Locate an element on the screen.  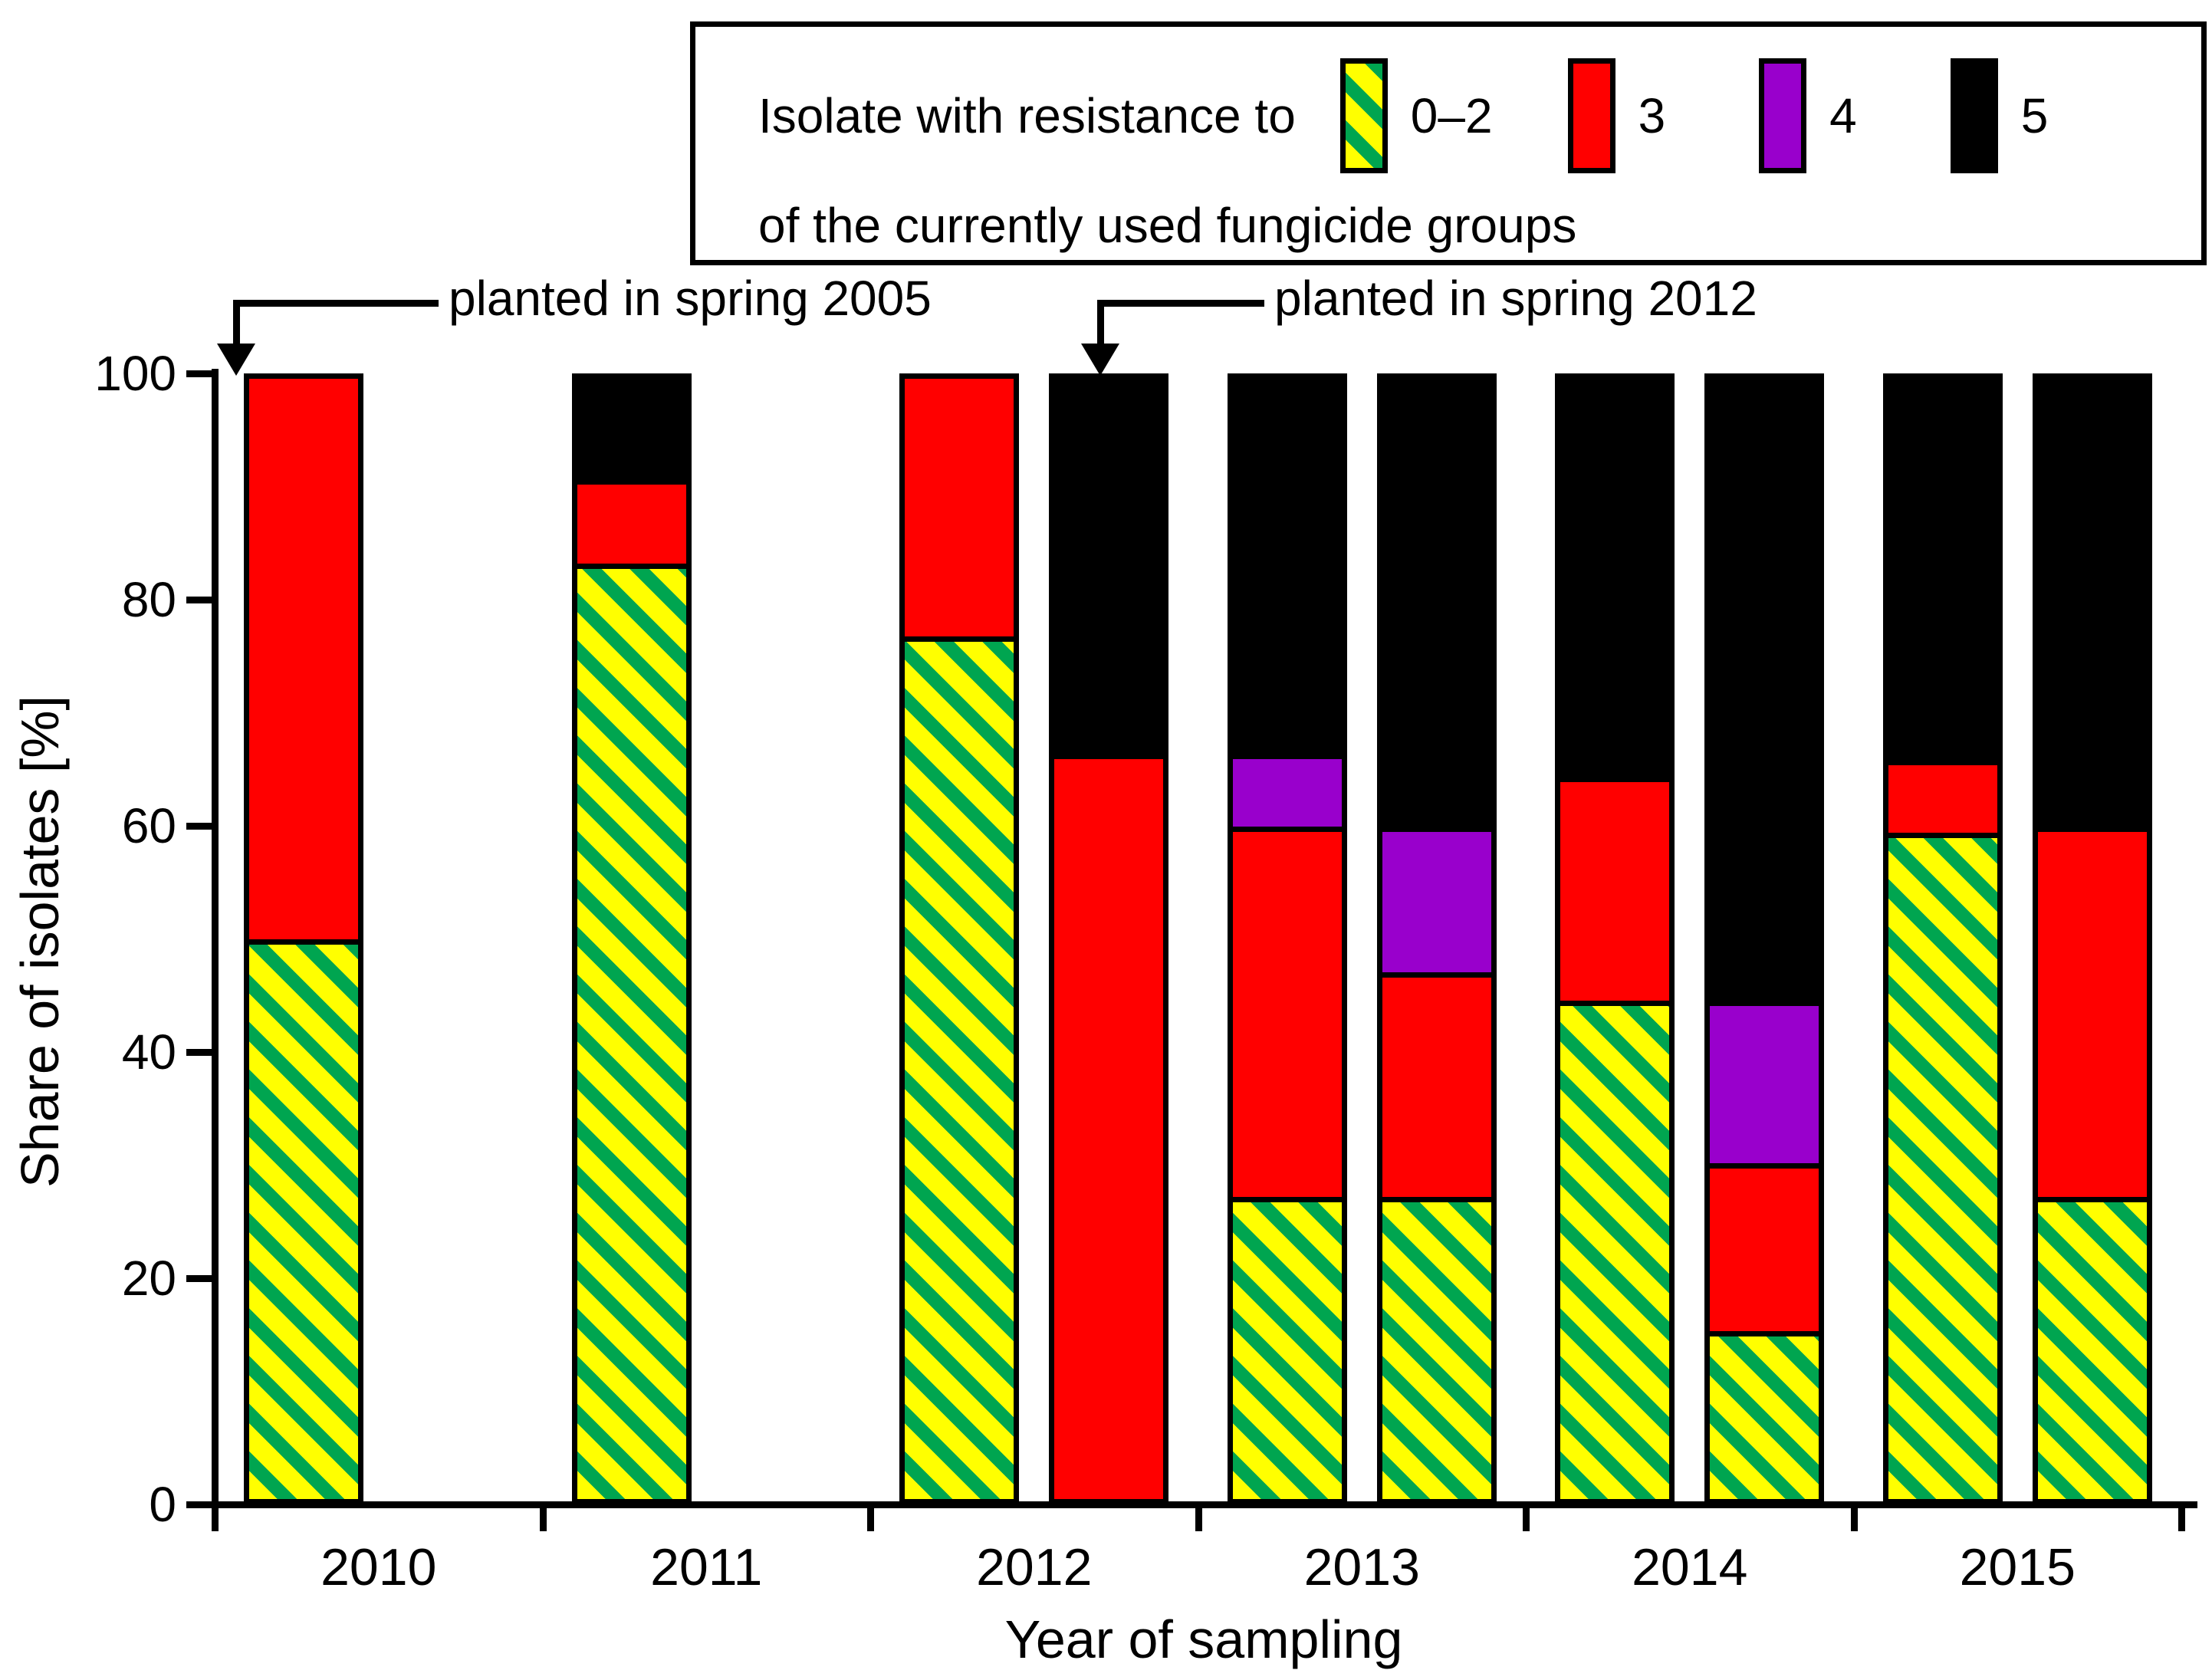
segment-2015-1-resistance-0–2 is located at coordinates (2092, 1347).